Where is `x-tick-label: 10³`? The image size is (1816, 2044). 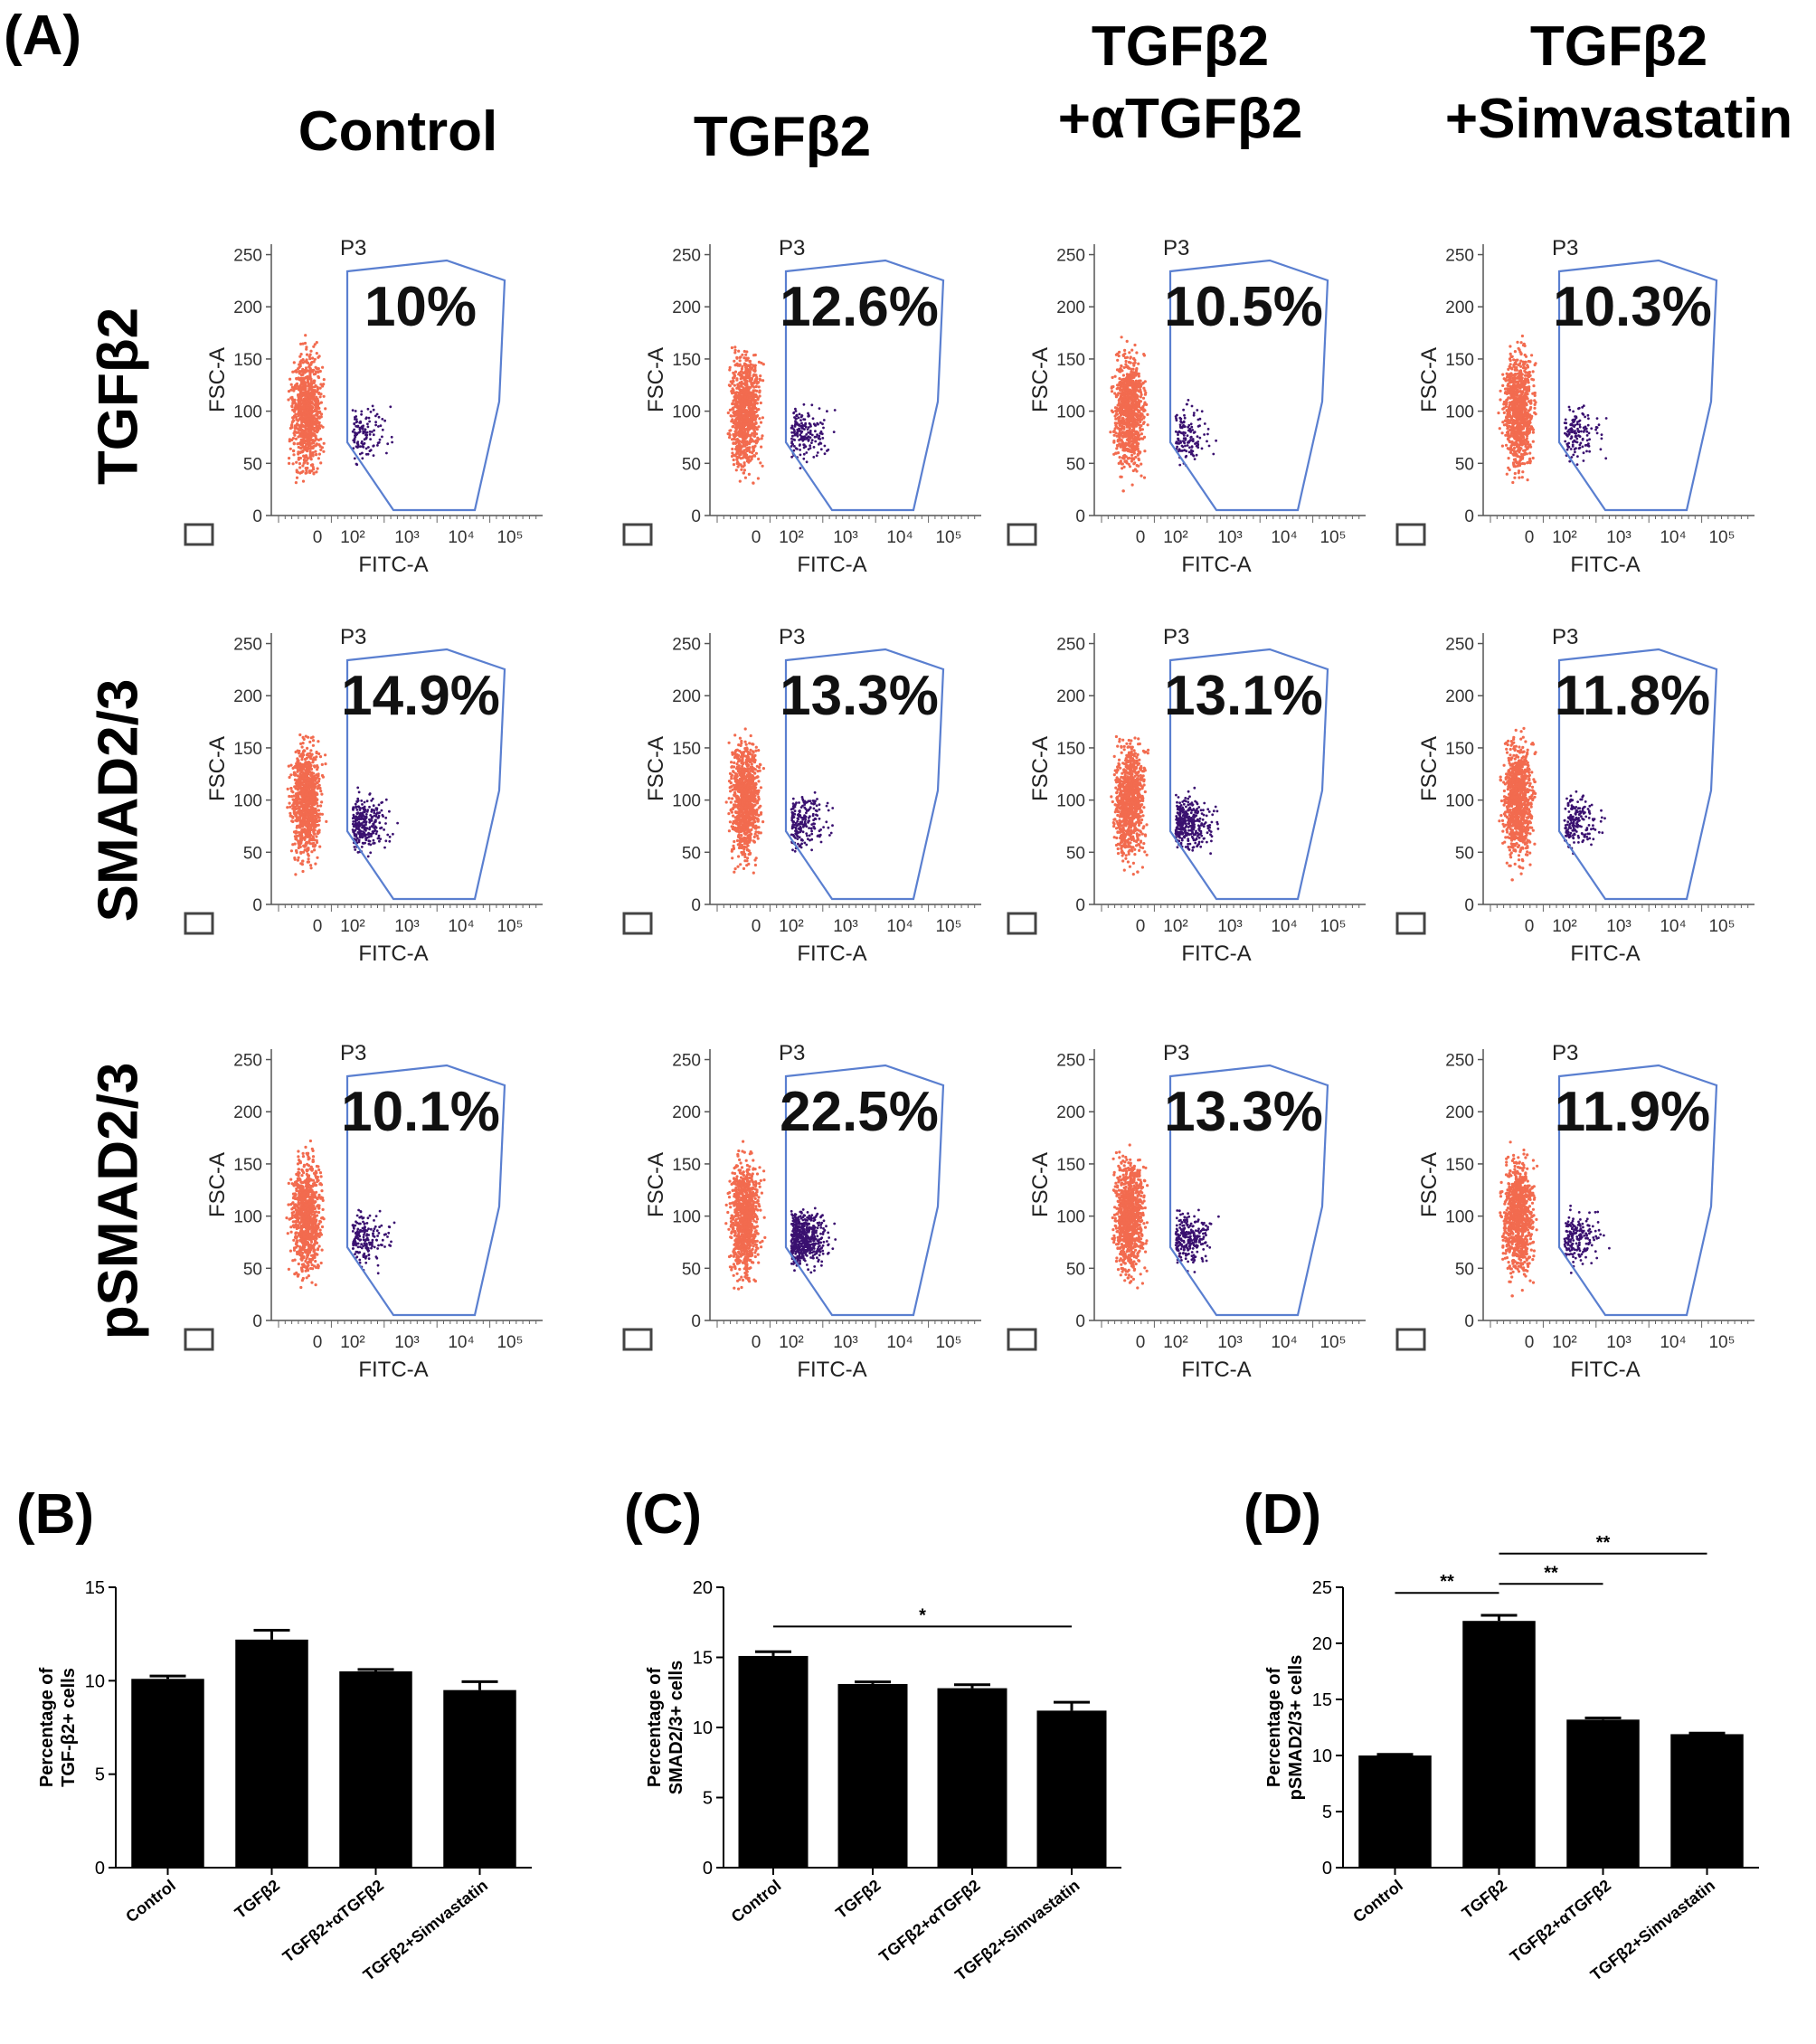 x-tick-label: 10³ is located at coordinates (1229, 538).